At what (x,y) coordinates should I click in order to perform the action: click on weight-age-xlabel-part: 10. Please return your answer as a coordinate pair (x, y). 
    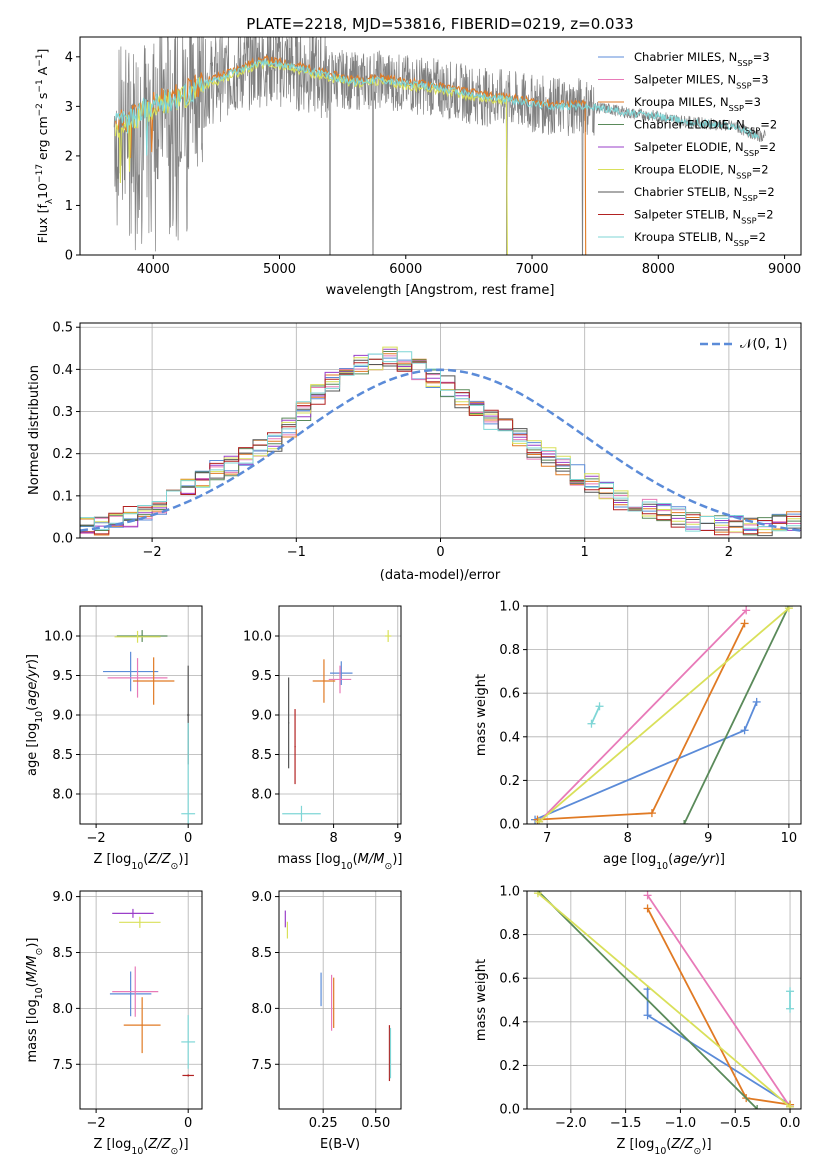
    Looking at the image, I should click on (662, 866).